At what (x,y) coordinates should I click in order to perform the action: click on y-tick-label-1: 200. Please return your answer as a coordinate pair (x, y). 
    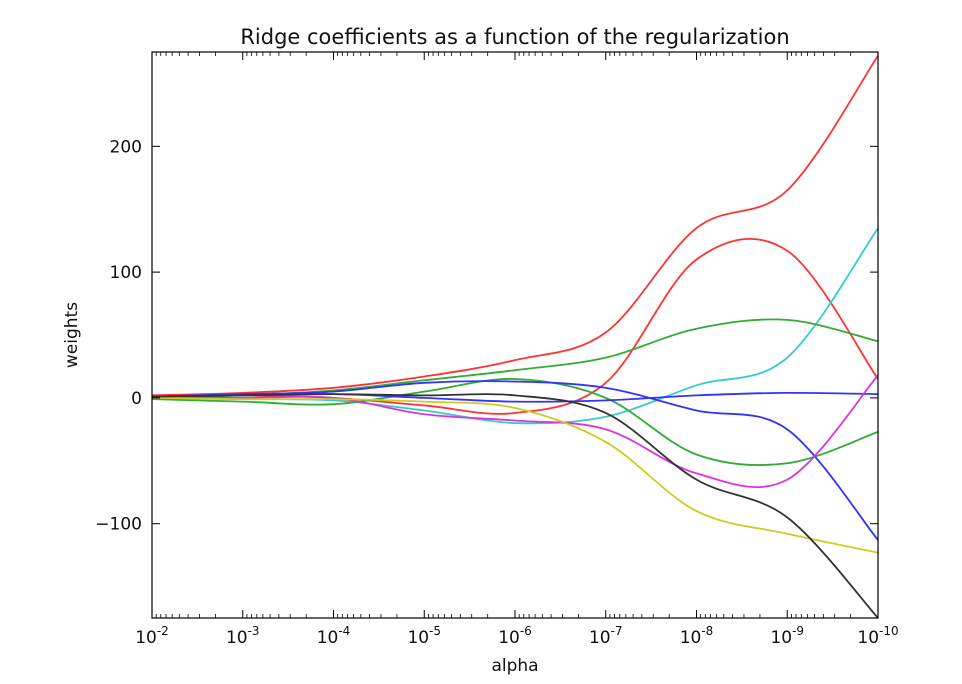
    Looking at the image, I should click on (126, 147).